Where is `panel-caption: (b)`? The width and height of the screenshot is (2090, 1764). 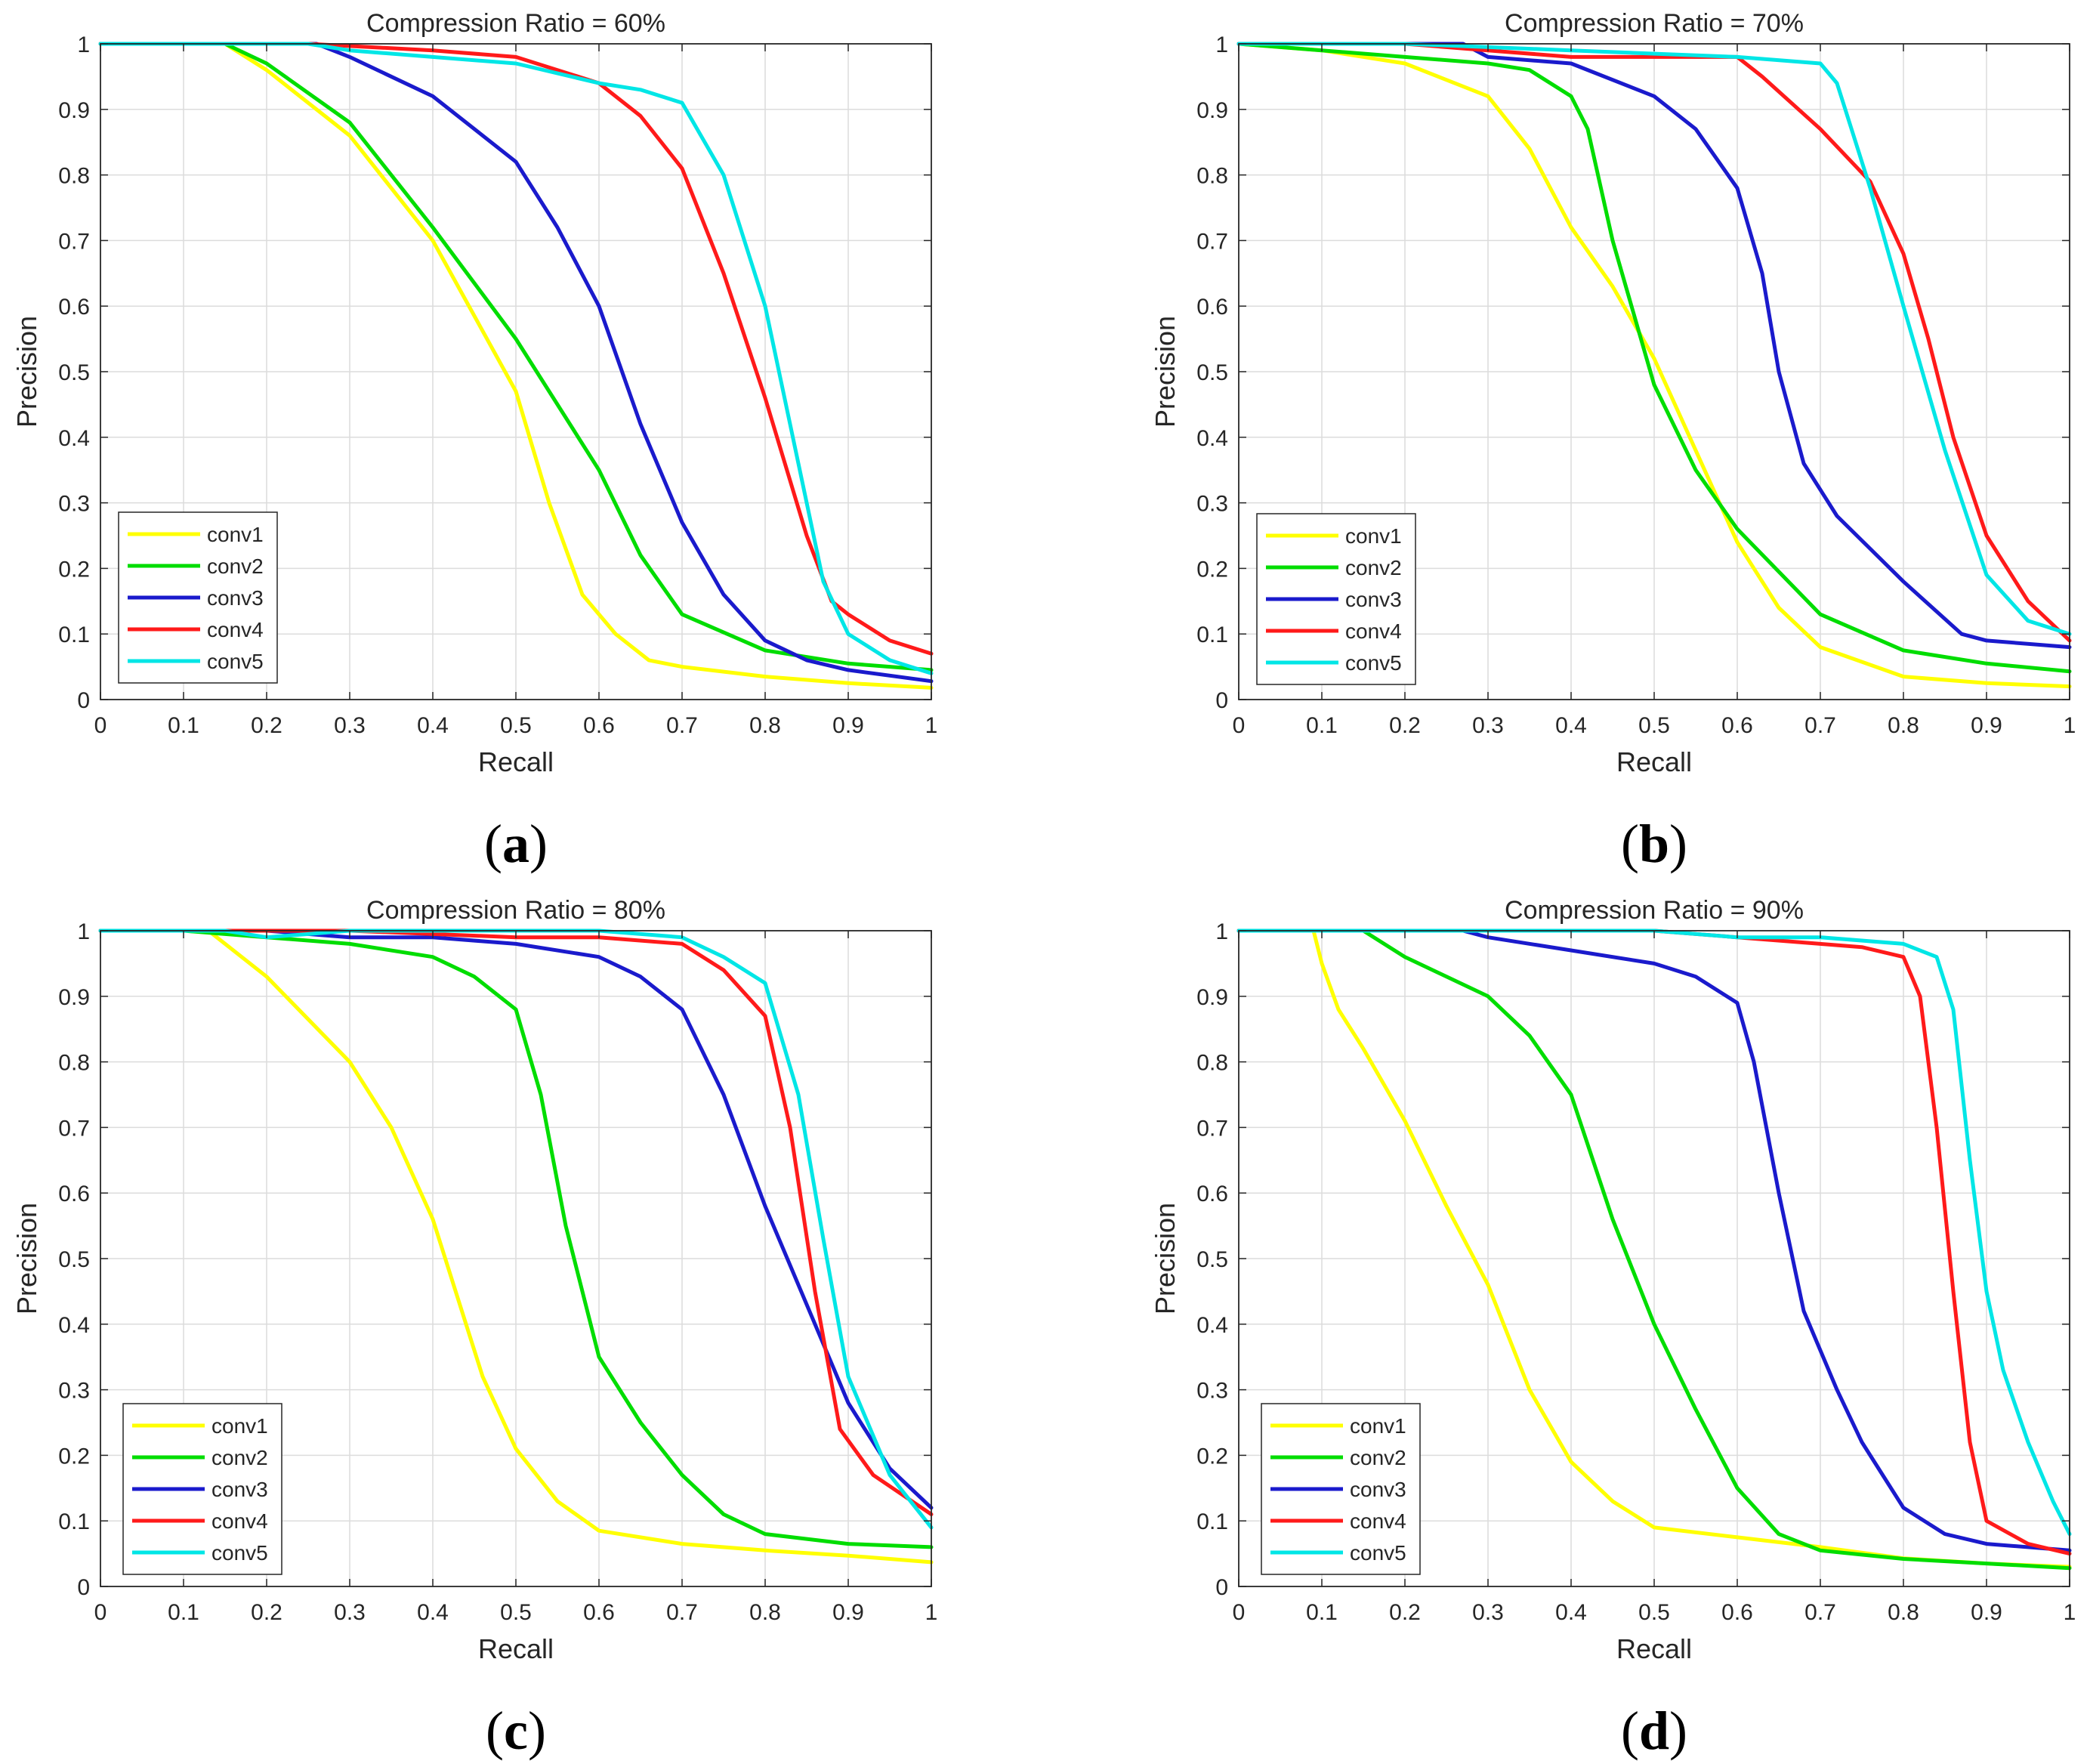 panel-caption: (b) is located at coordinates (1654, 844).